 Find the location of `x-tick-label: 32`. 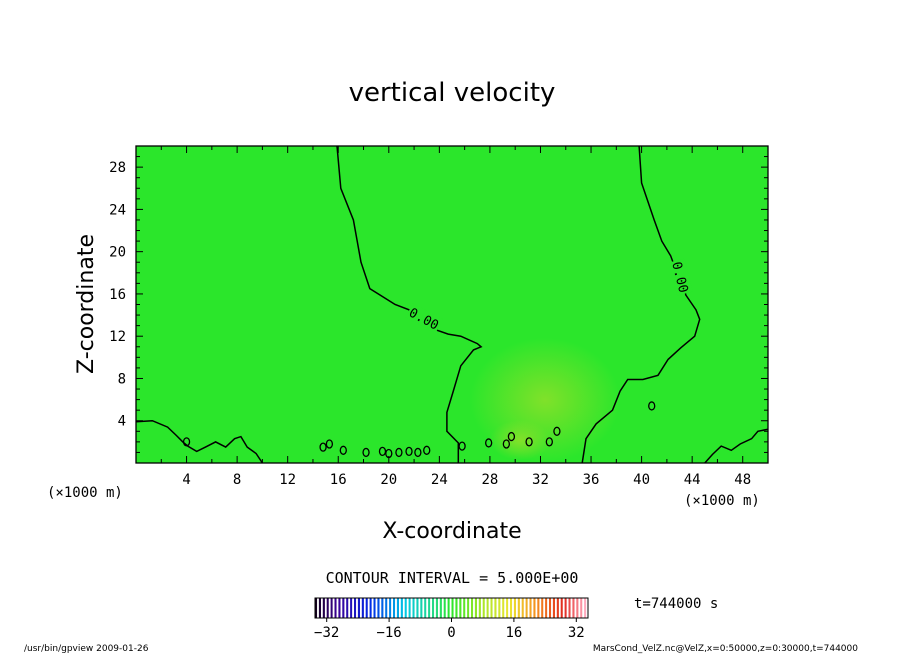

x-tick-label: 32 is located at coordinates (540, 480).